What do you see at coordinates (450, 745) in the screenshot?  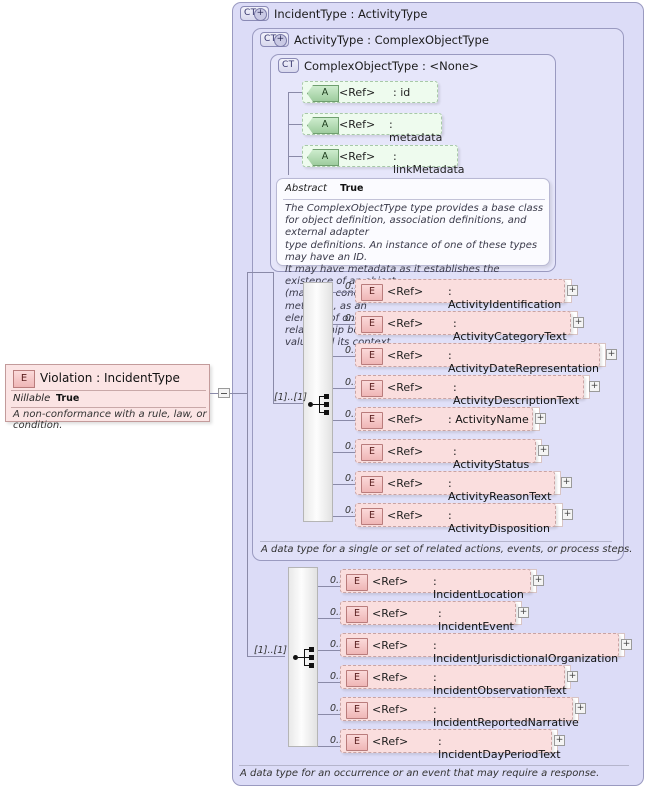 I see `element-row: E <Ref> : IncidentDayPeriodText` at bounding box center [450, 745].